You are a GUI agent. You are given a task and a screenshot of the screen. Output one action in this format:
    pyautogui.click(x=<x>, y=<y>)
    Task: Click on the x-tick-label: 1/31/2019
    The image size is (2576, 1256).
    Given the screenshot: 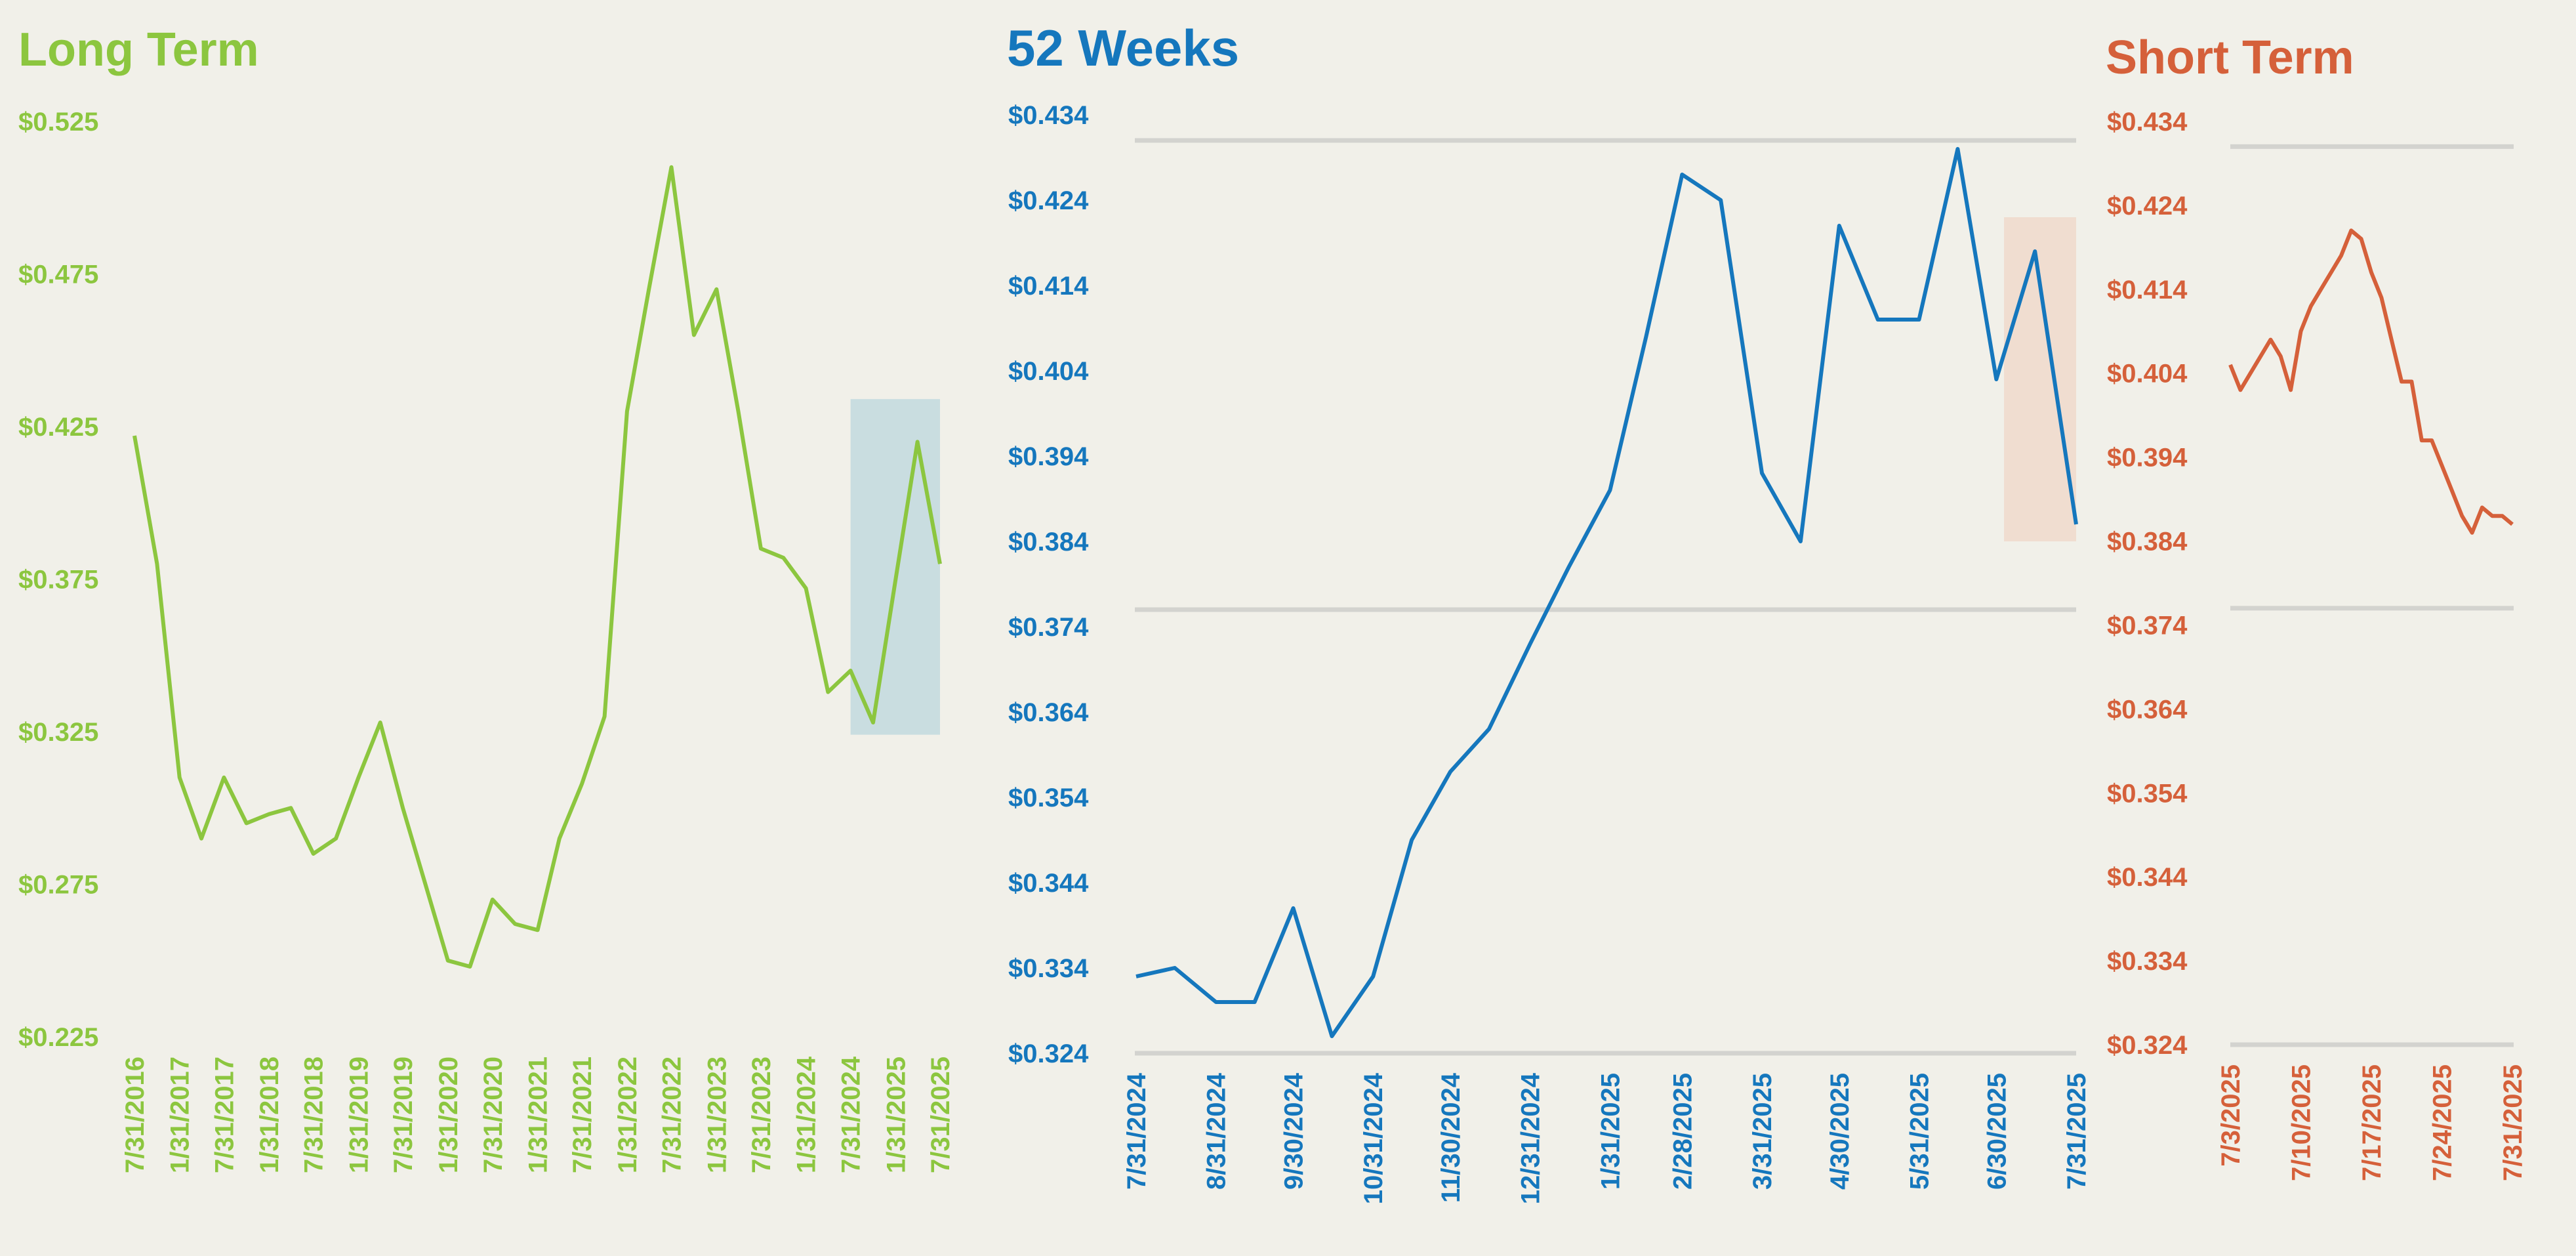 What is the action you would take?
    pyautogui.click(x=358, y=1115)
    